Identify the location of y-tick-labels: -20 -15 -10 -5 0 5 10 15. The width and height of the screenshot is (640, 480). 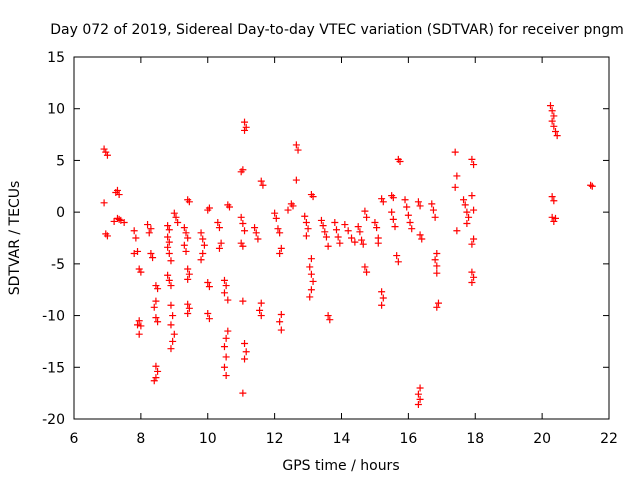
(53, 239).